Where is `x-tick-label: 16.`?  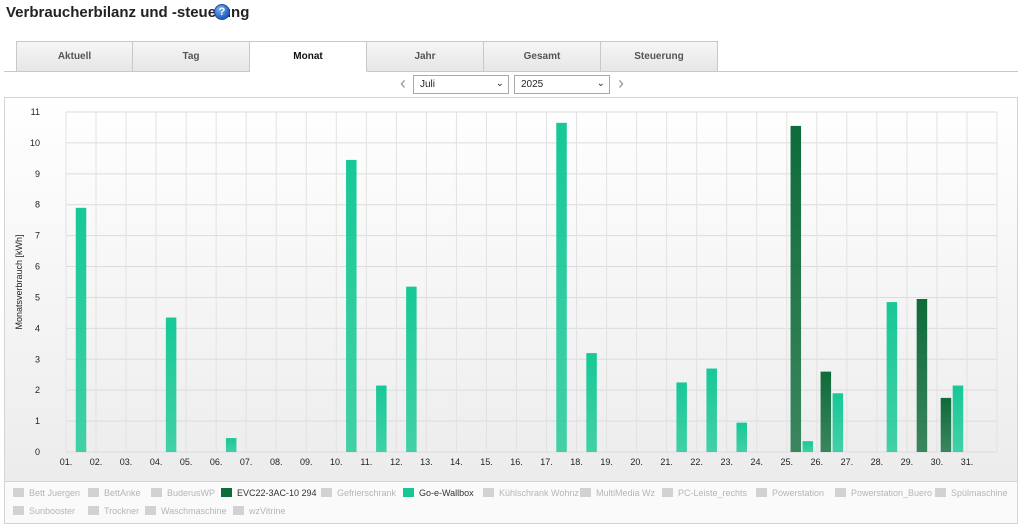 x-tick-label: 16. is located at coordinates (516, 462).